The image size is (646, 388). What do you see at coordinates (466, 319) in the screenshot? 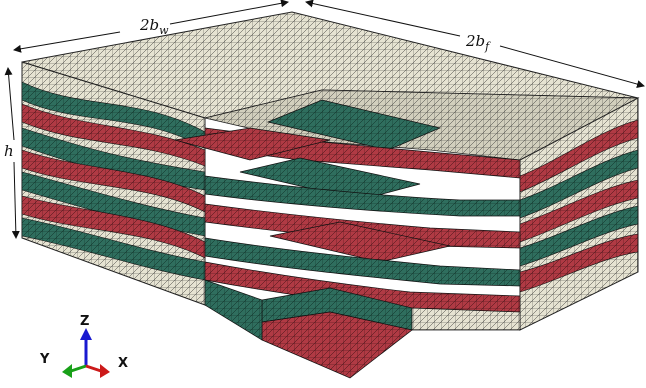
I see `matrix-cutout-right` at bounding box center [466, 319].